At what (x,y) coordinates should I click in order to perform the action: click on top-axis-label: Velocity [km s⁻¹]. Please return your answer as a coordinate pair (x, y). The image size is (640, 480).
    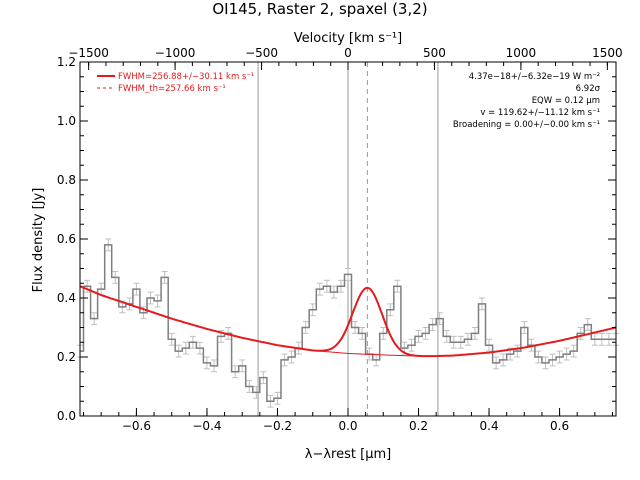
    Looking at the image, I should click on (348, 38).